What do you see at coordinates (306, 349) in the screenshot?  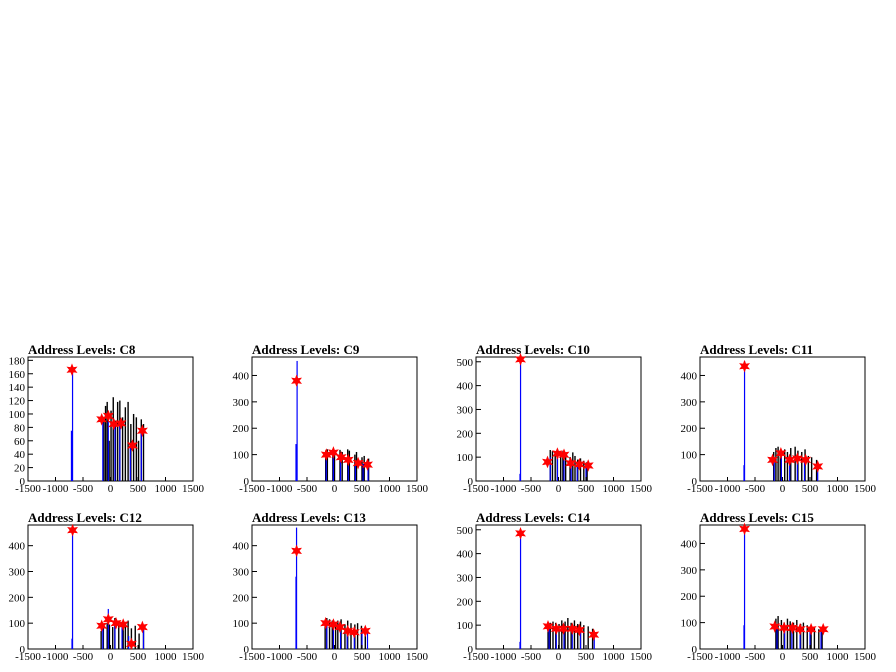 I see `chart-title: Address Levels: C9` at bounding box center [306, 349].